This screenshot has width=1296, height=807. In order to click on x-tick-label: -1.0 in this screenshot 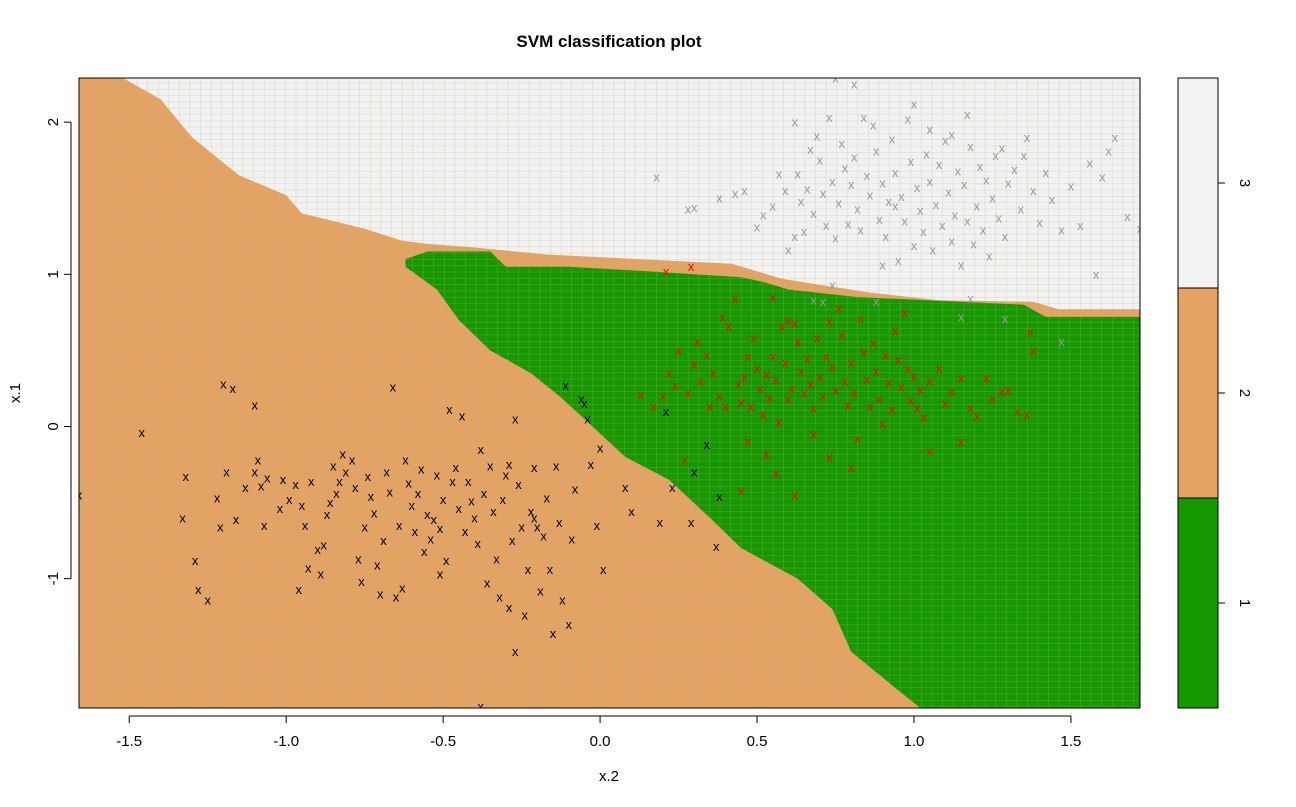, I will do `click(286, 741)`.